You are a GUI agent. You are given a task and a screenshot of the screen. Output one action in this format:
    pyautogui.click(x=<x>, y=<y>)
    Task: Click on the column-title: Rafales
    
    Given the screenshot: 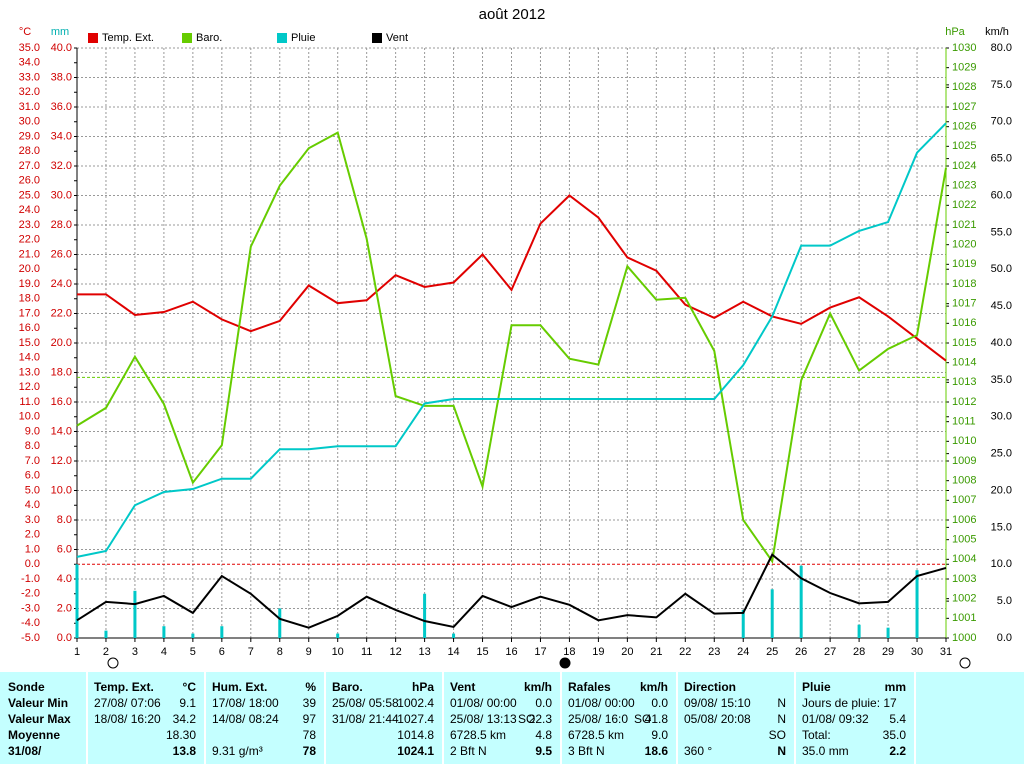 What is the action you would take?
    pyautogui.click(x=589, y=687)
    